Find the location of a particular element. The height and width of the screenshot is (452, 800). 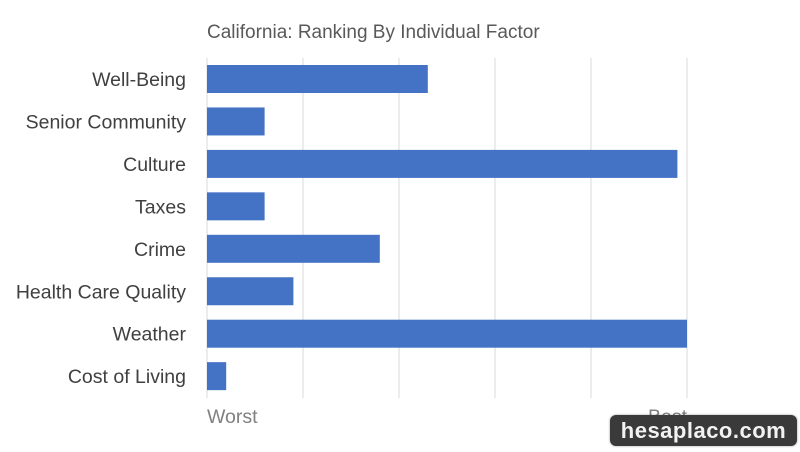

bar-well-being is located at coordinates (317, 79).